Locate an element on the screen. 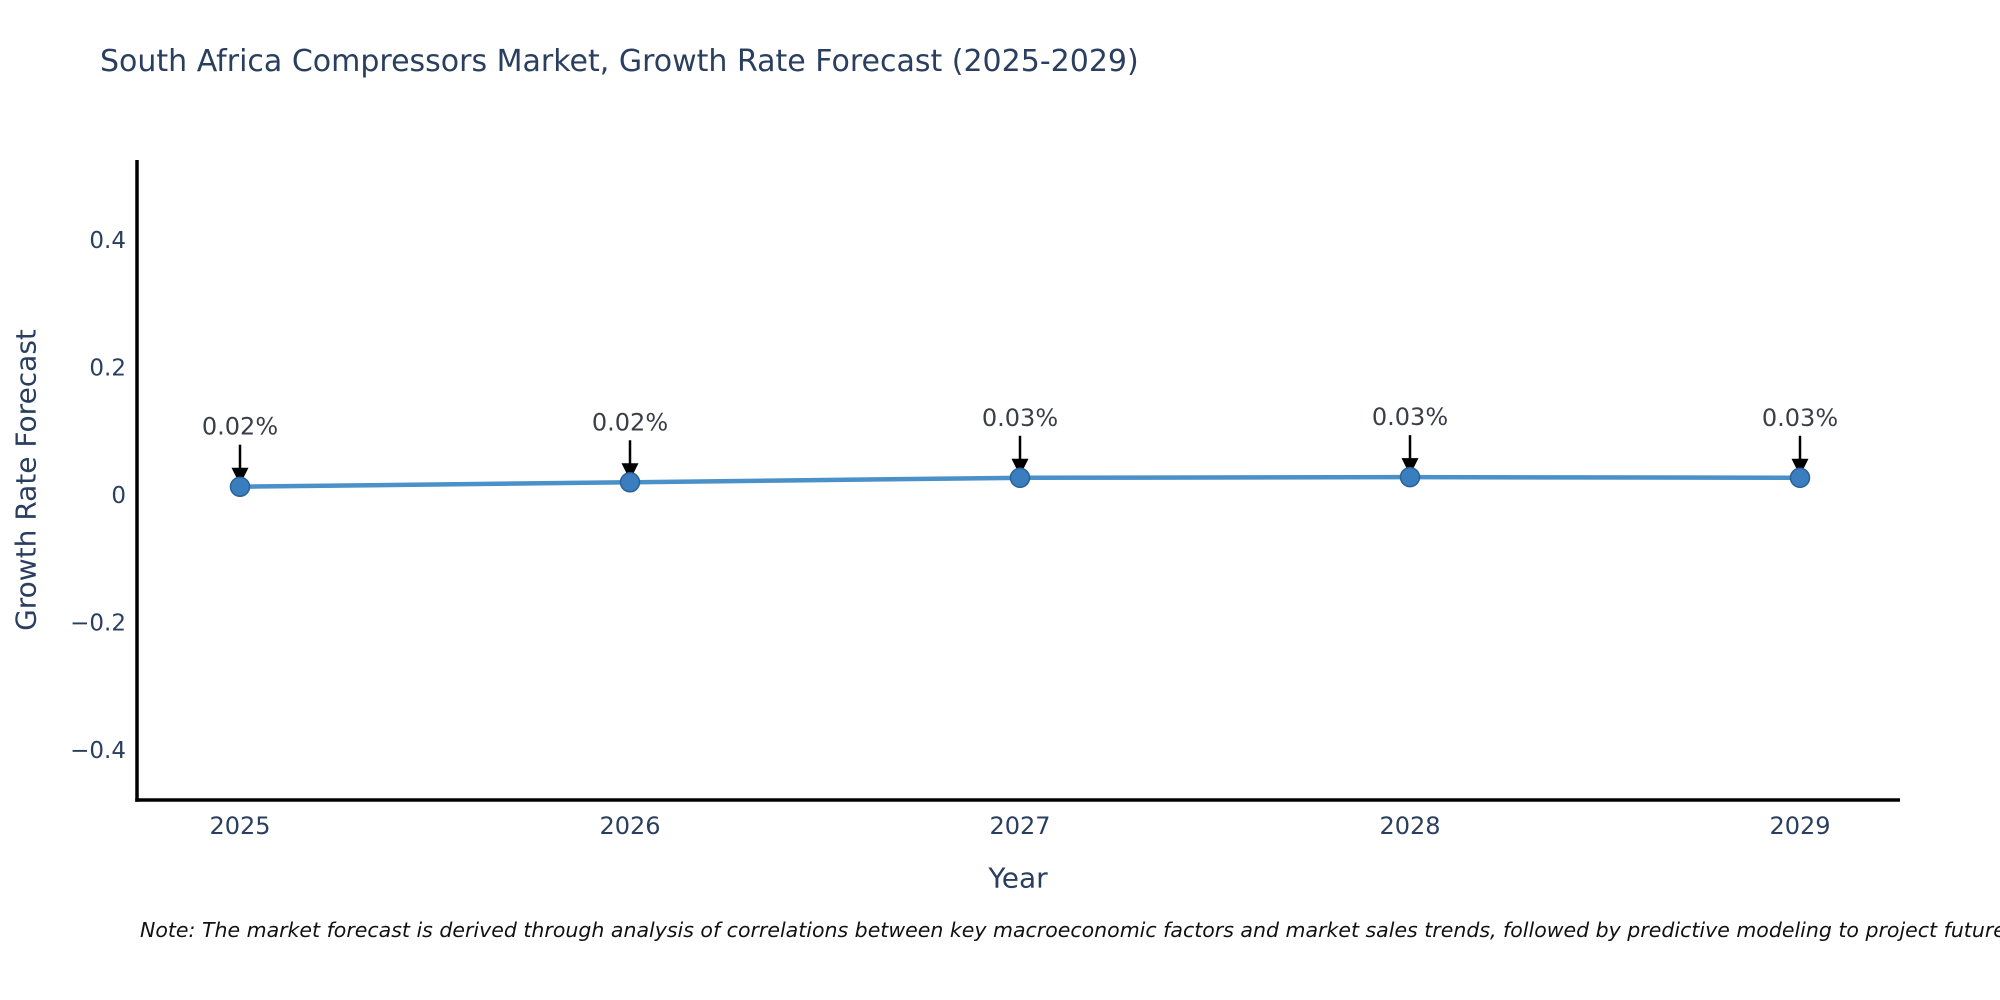  y-axis-tick-label: −0.4 is located at coordinates (98, 751).